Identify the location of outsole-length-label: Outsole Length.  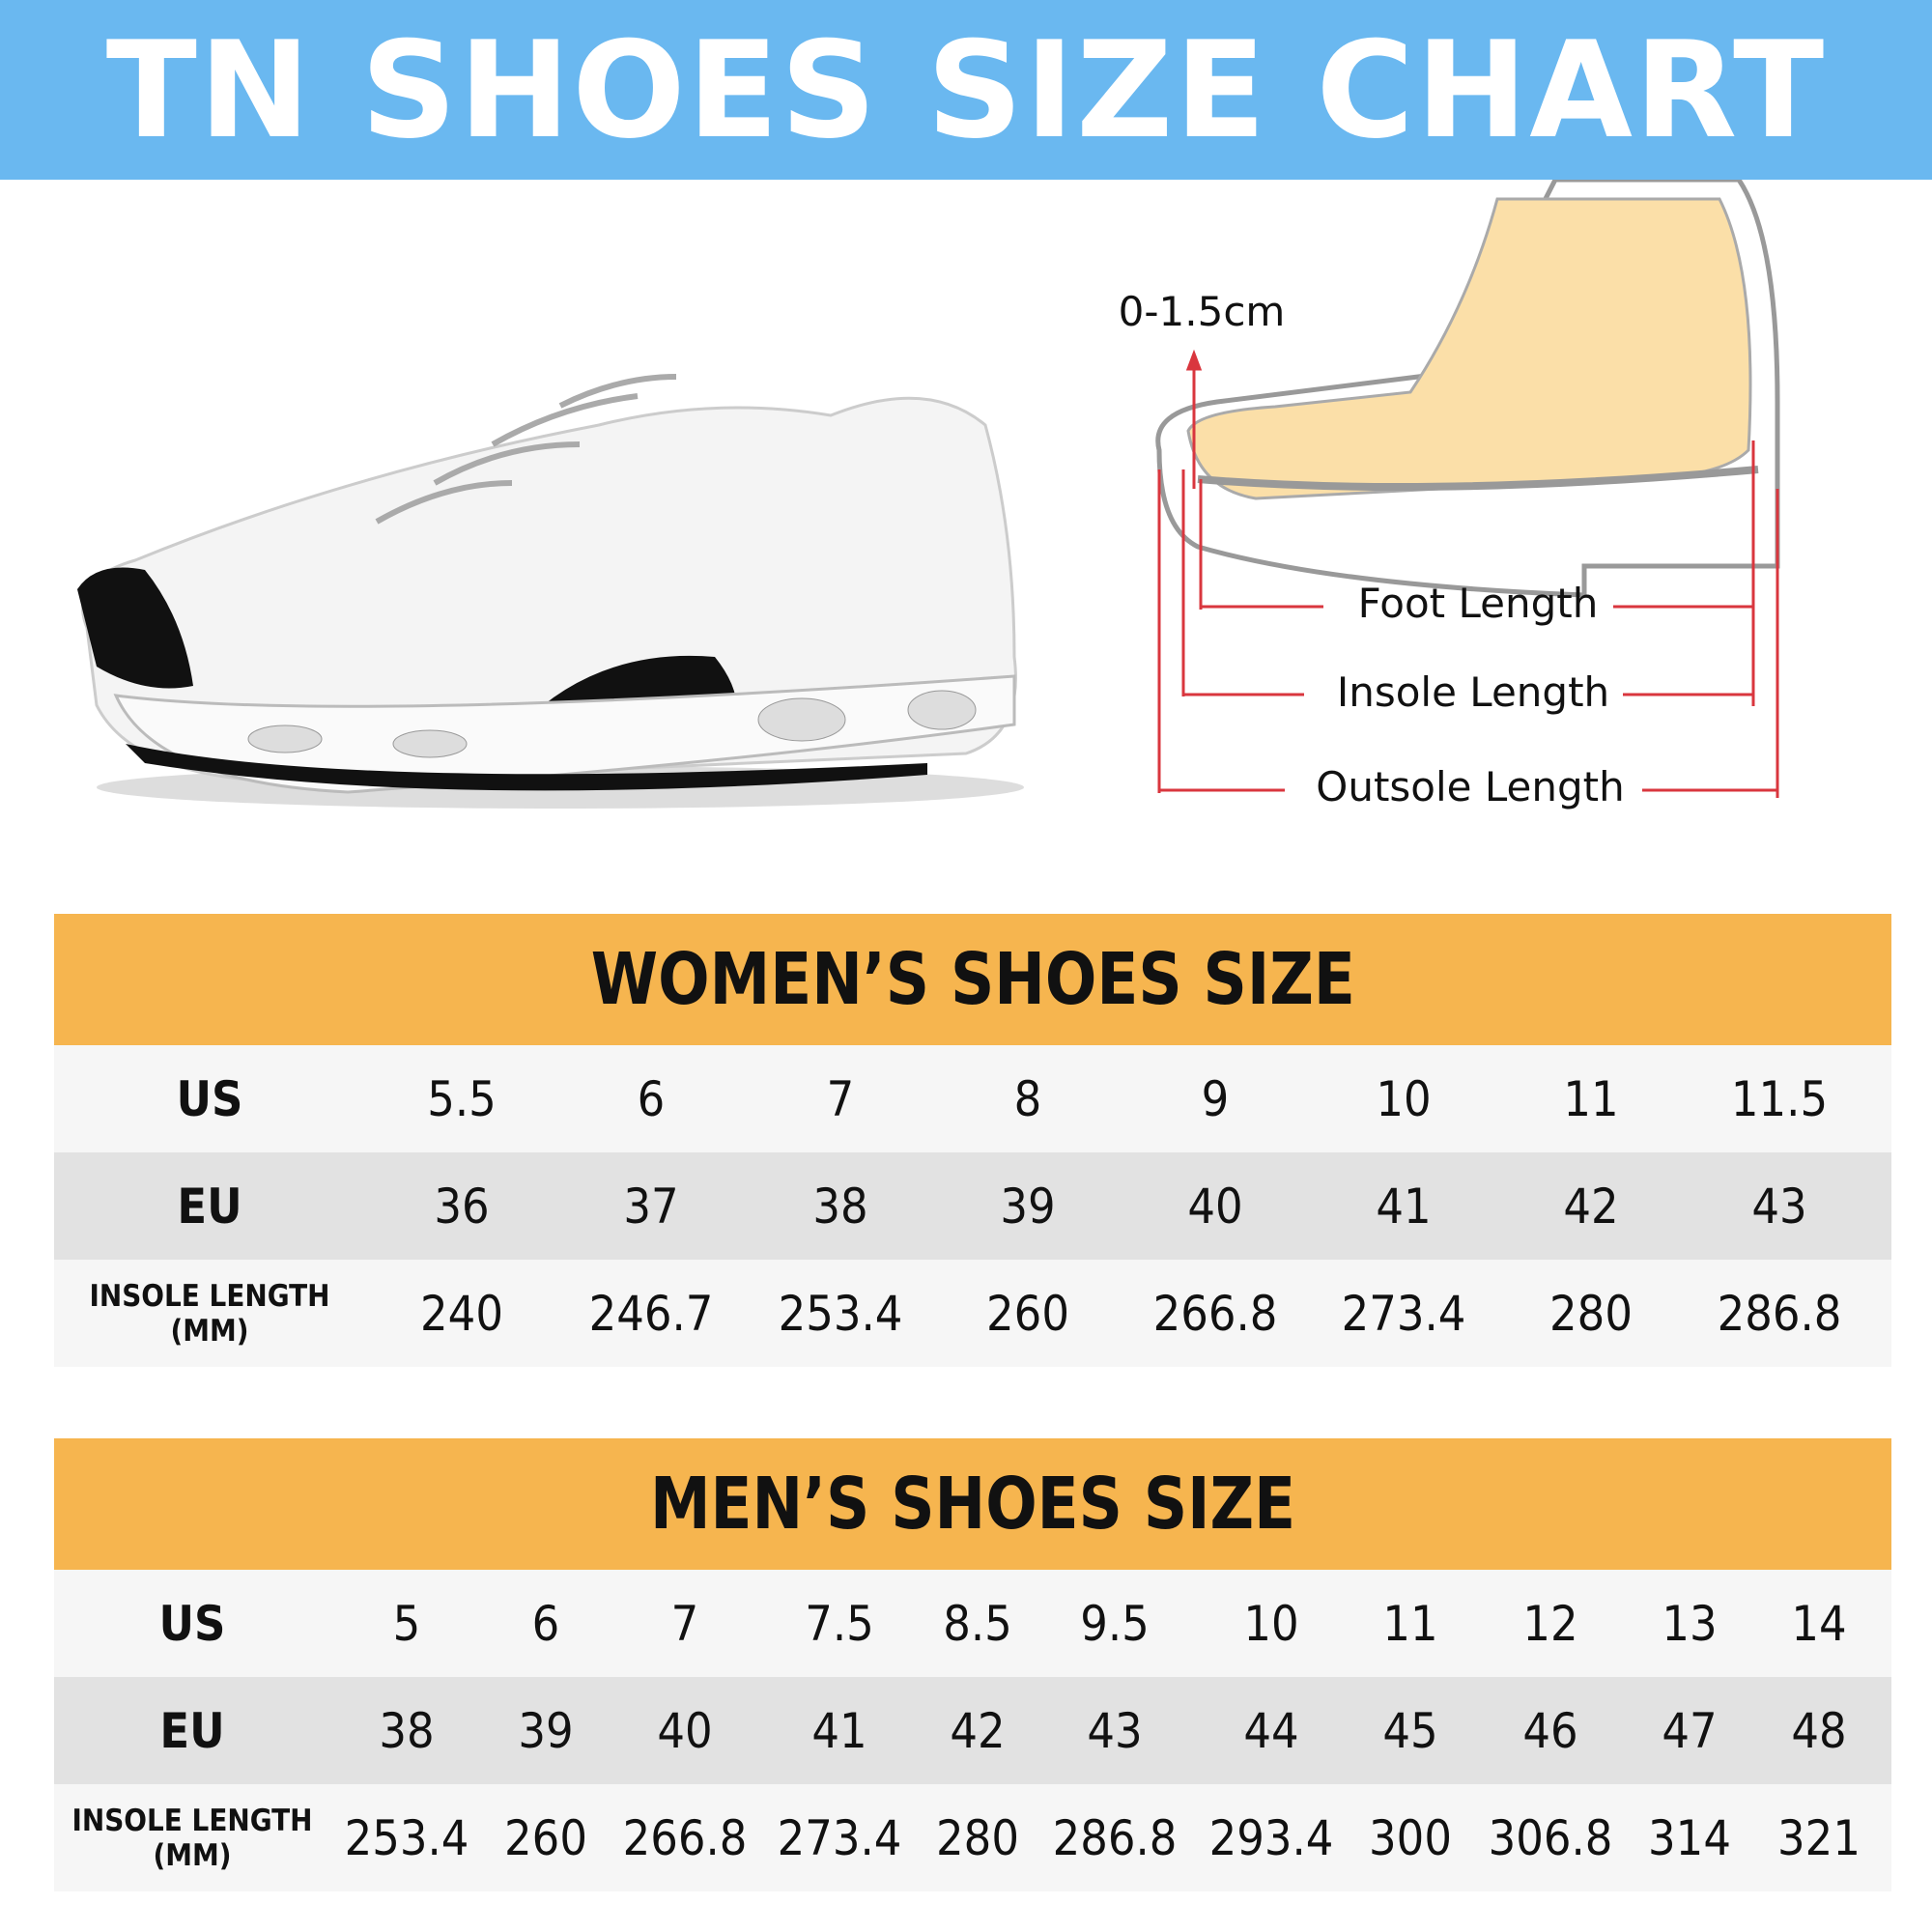
(1470, 786).